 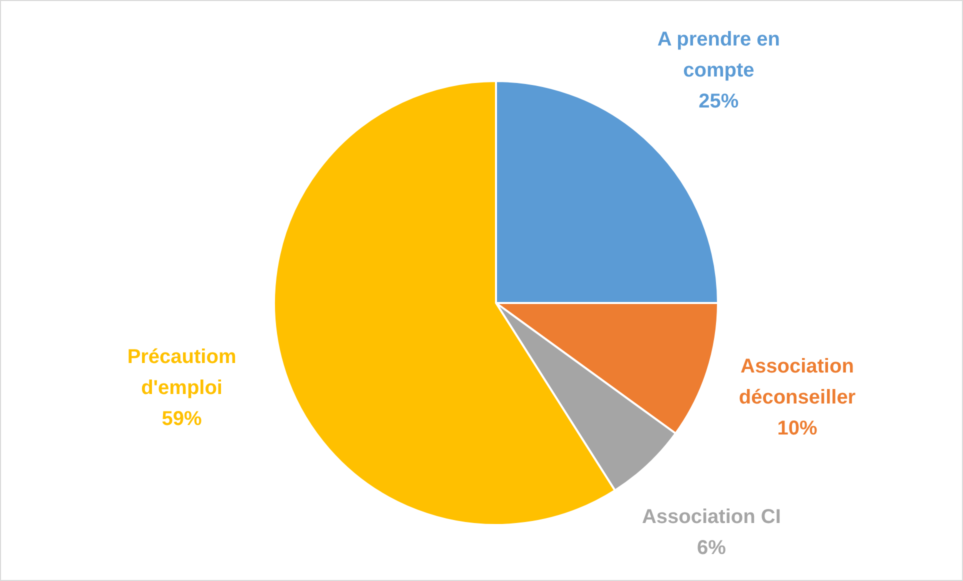 What do you see at coordinates (718, 101) in the screenshot?
I see `data-label: 25%` at bounding box center [718, 101].